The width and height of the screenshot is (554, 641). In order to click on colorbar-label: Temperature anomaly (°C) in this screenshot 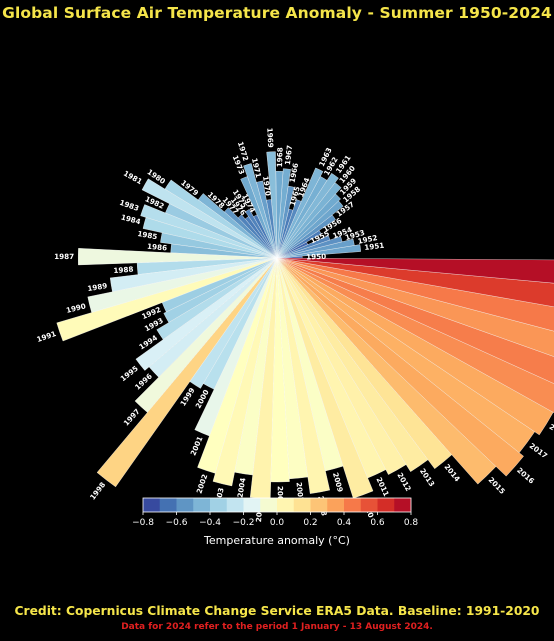, I will do `click(276, 540)`.